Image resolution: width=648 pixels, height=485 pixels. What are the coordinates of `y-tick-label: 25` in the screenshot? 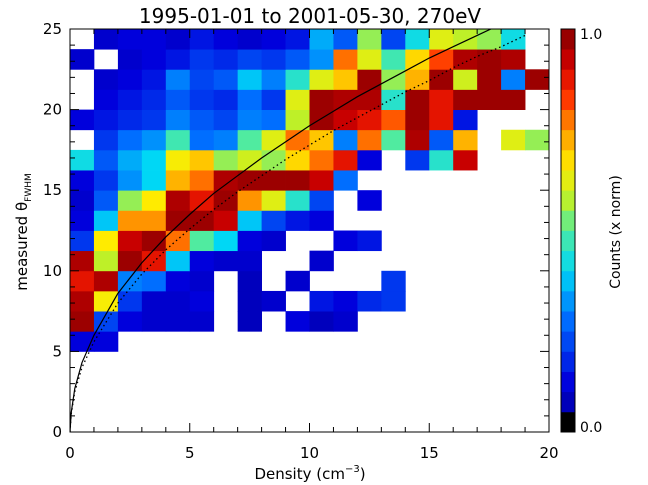 It's located at (52, 29).